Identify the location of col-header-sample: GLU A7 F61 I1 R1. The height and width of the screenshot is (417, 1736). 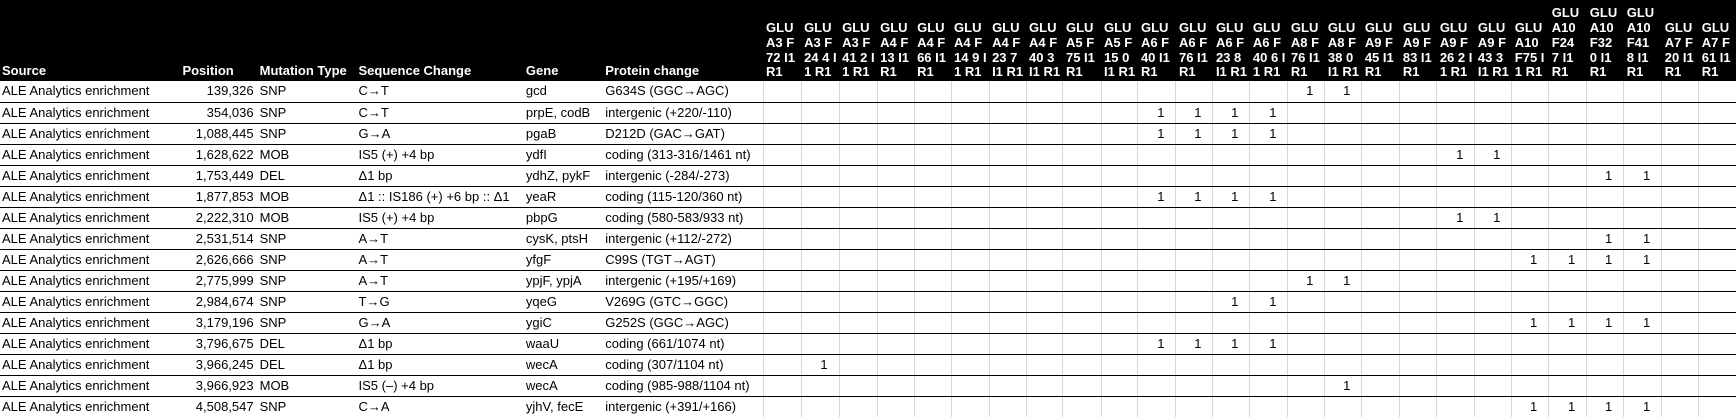
(1717, 40).